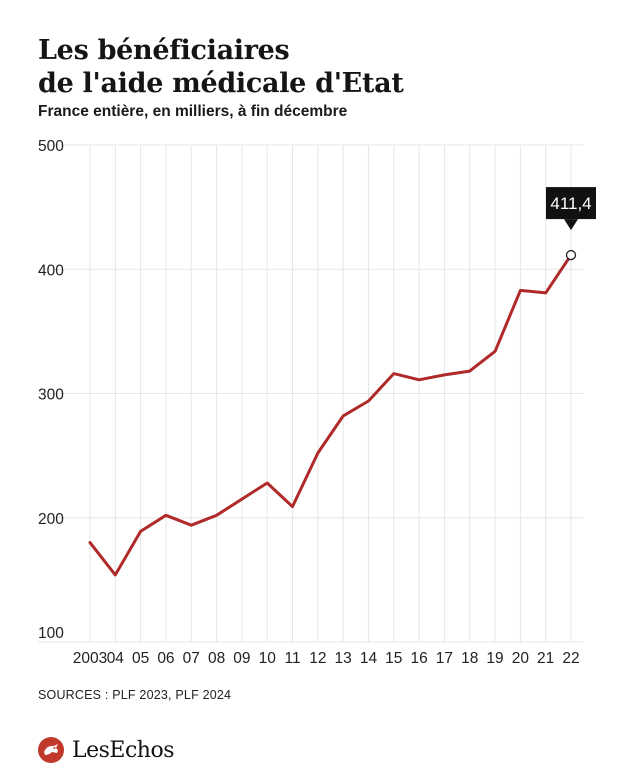 This screenshot has width=620, height=775. Describe the element at coordinates (51, 395) in the screenshot. I see `y-tick-label: 300` at that location.